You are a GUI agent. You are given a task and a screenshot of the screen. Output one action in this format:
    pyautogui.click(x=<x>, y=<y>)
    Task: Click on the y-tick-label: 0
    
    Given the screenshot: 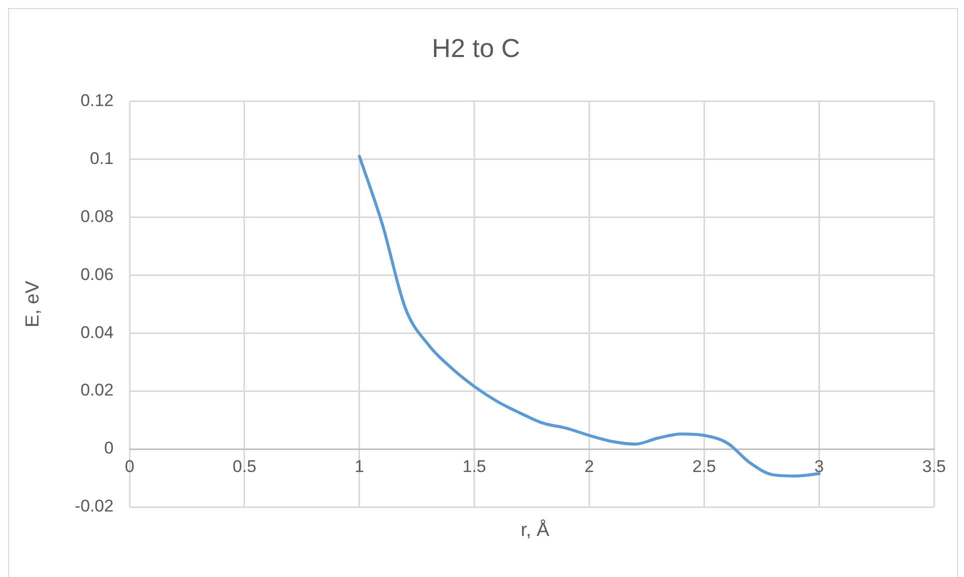 What is the action you would take?
    pyautogui.click(x=109, y=448)
    